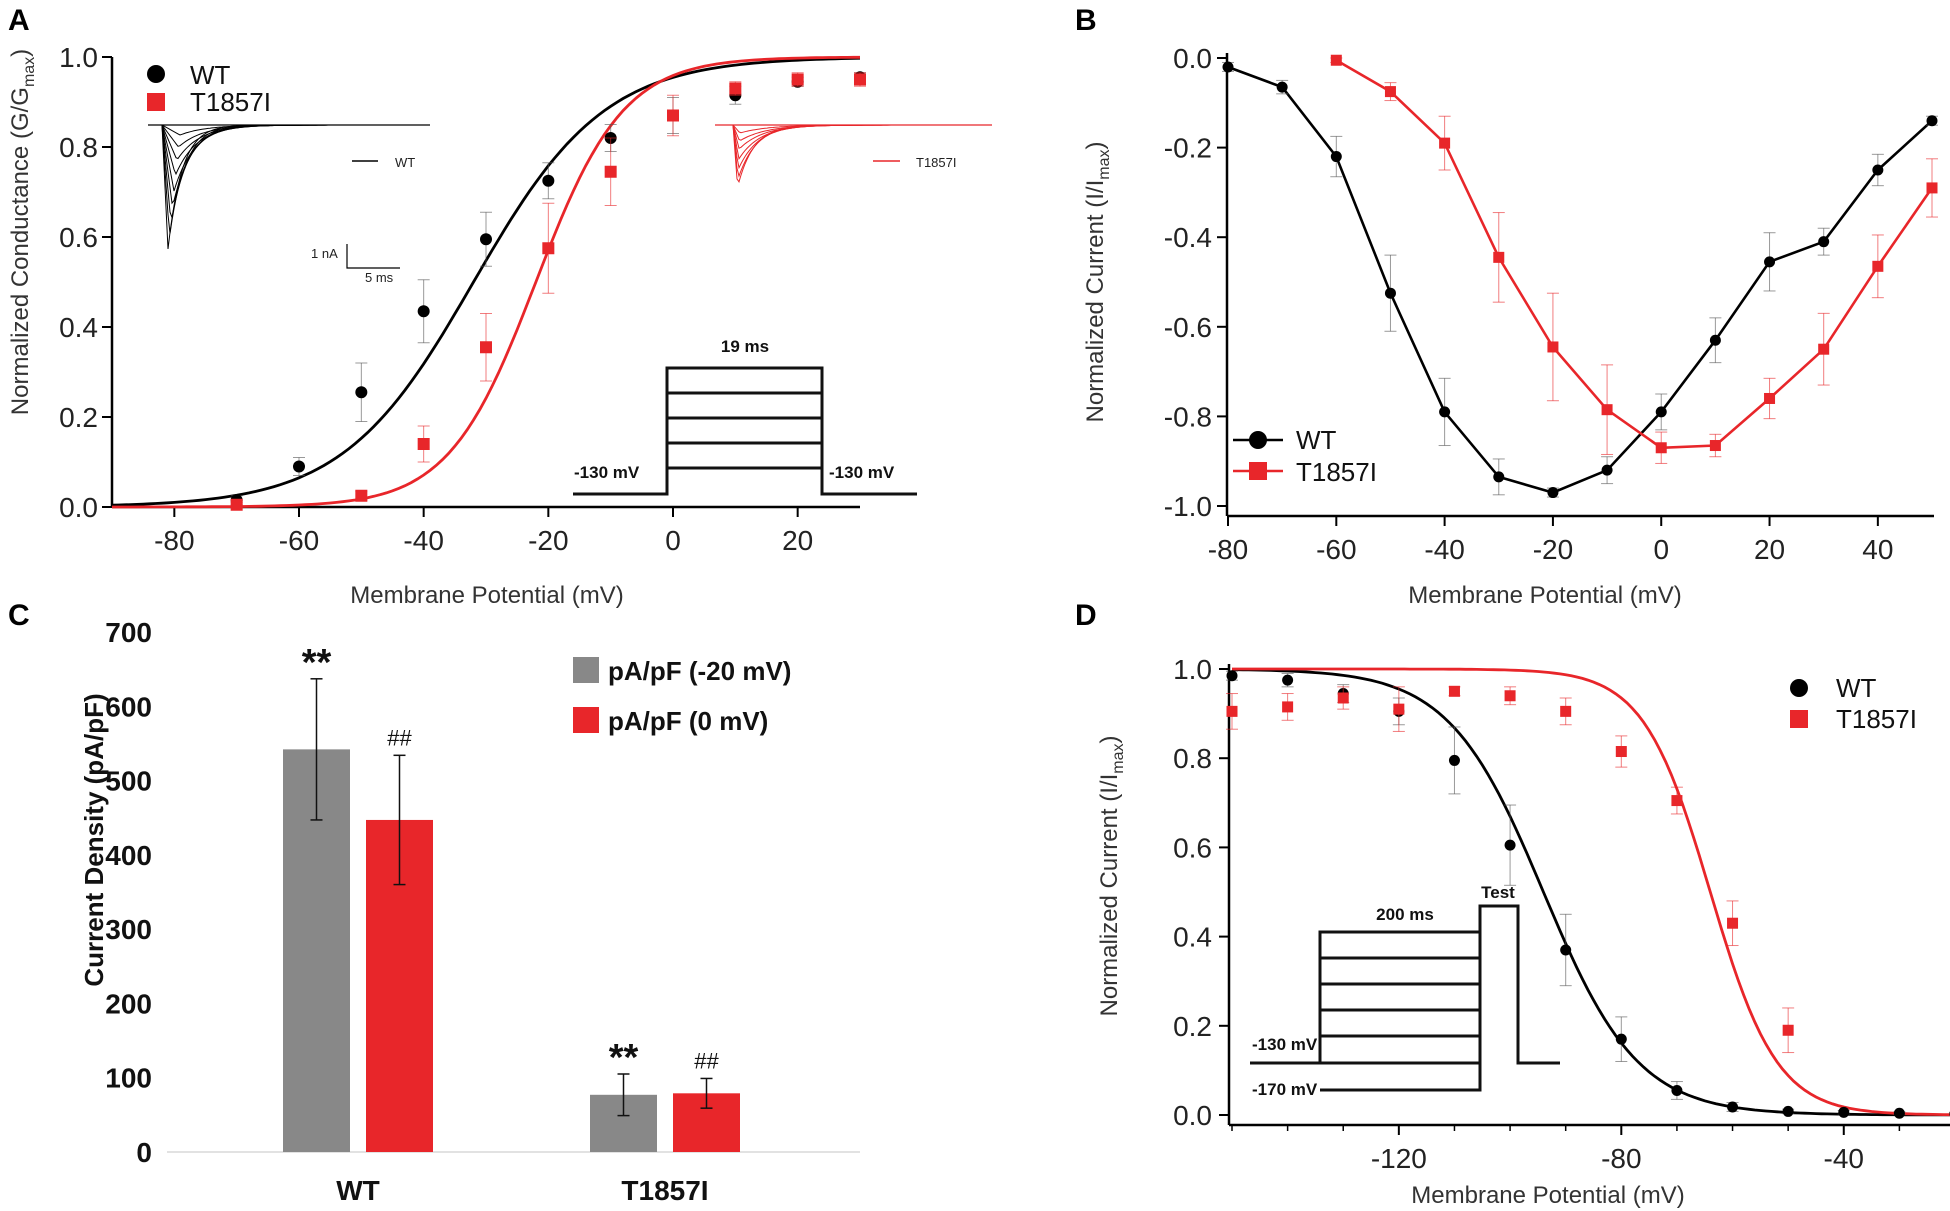 The width and height of the screenshot is (1950, 1211). Describe the element at coordinates (22, 232) in the screenshot. I see `panel-a-ylabel: Normalized Conductance (G/Gmax)` at that location.